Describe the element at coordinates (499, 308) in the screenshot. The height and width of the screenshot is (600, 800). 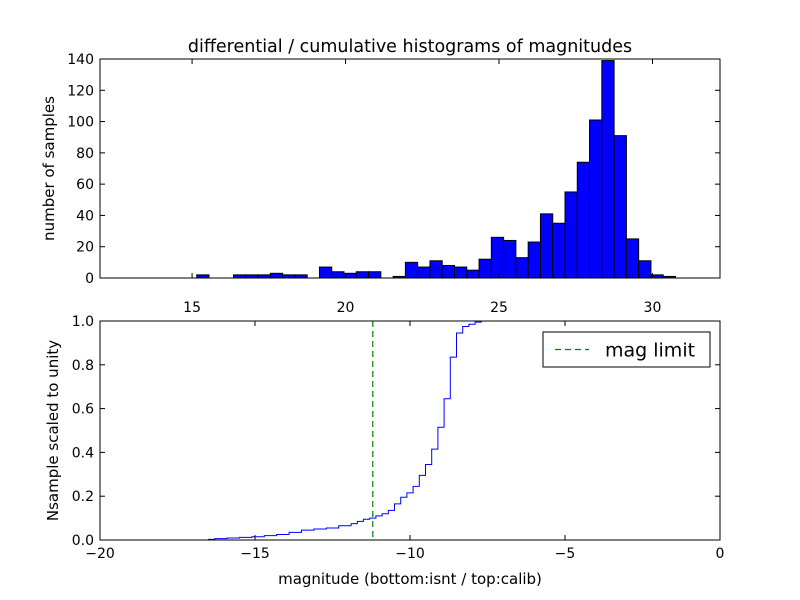
I see `histogram-x-tick-label: 25` at that location.